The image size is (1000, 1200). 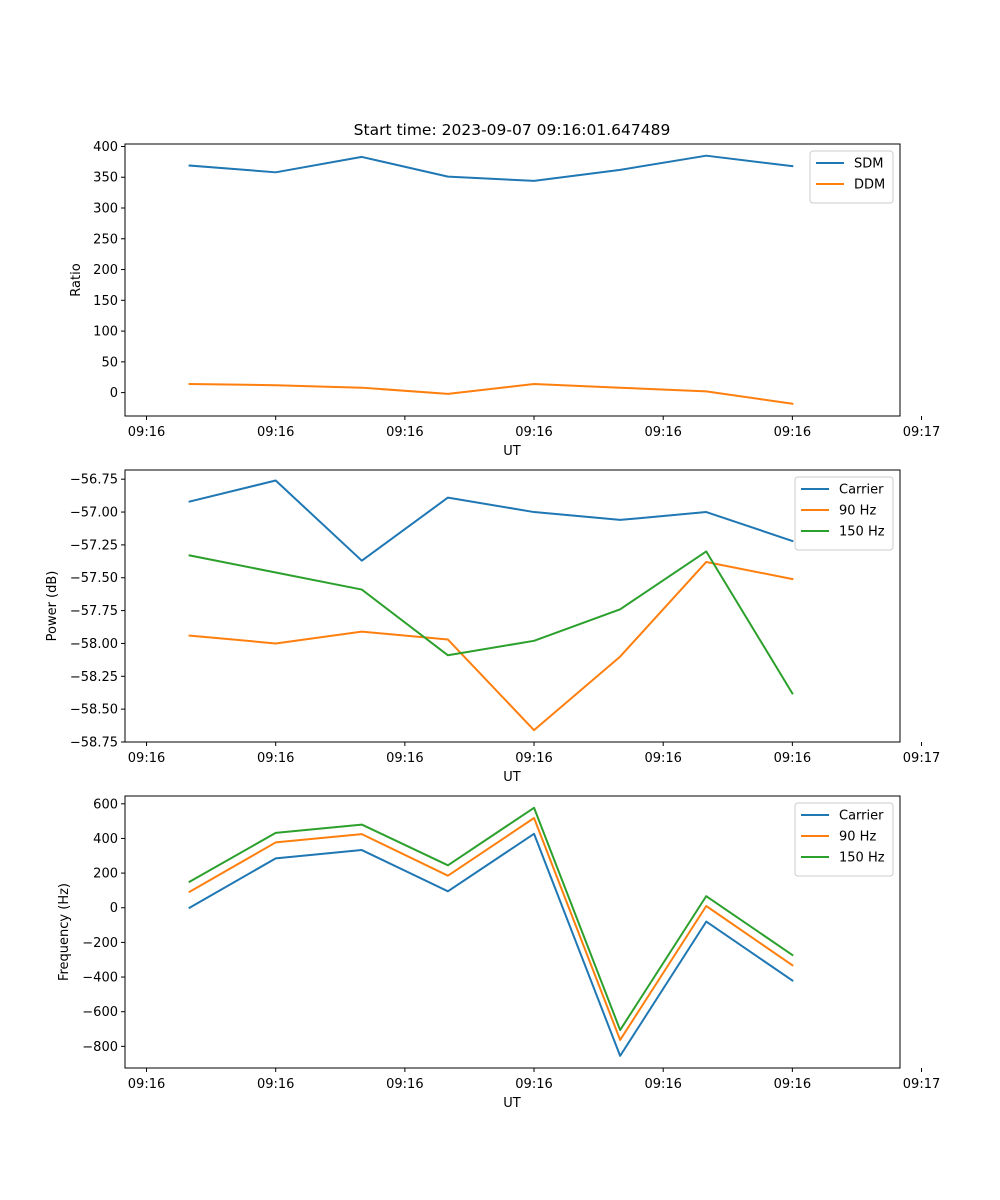 What do you see at coordinates (105, 178) in the screenshot?
I see `y-tick-label: 350` at bounding box center [105, 178].